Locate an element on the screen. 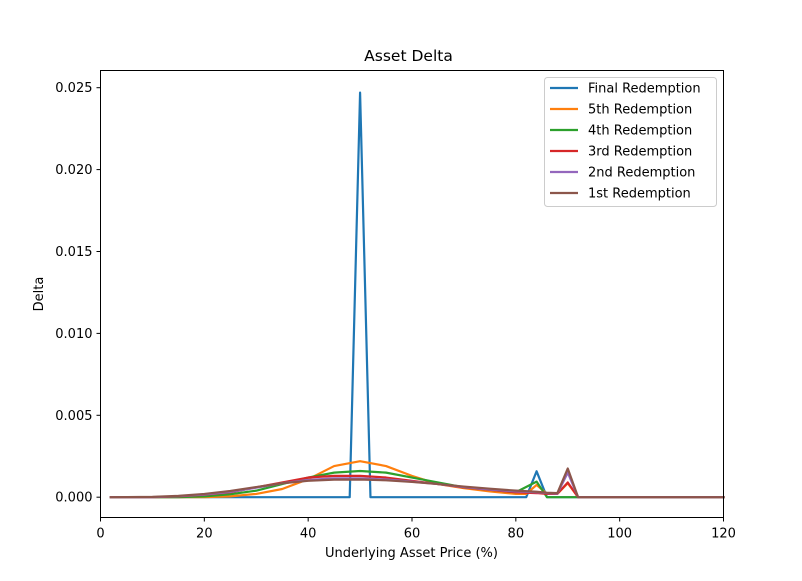 This screenshot has width=802, height=581. x-tick-label: 0 is located at coordinates (100, 534).